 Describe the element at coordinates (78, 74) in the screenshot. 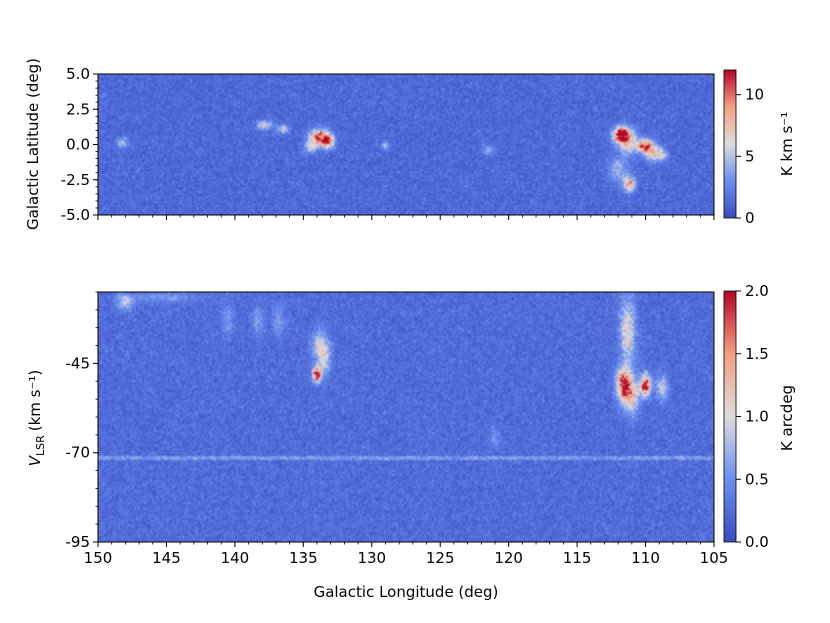

I see `top-y-tick-label: 5.0` at that location.